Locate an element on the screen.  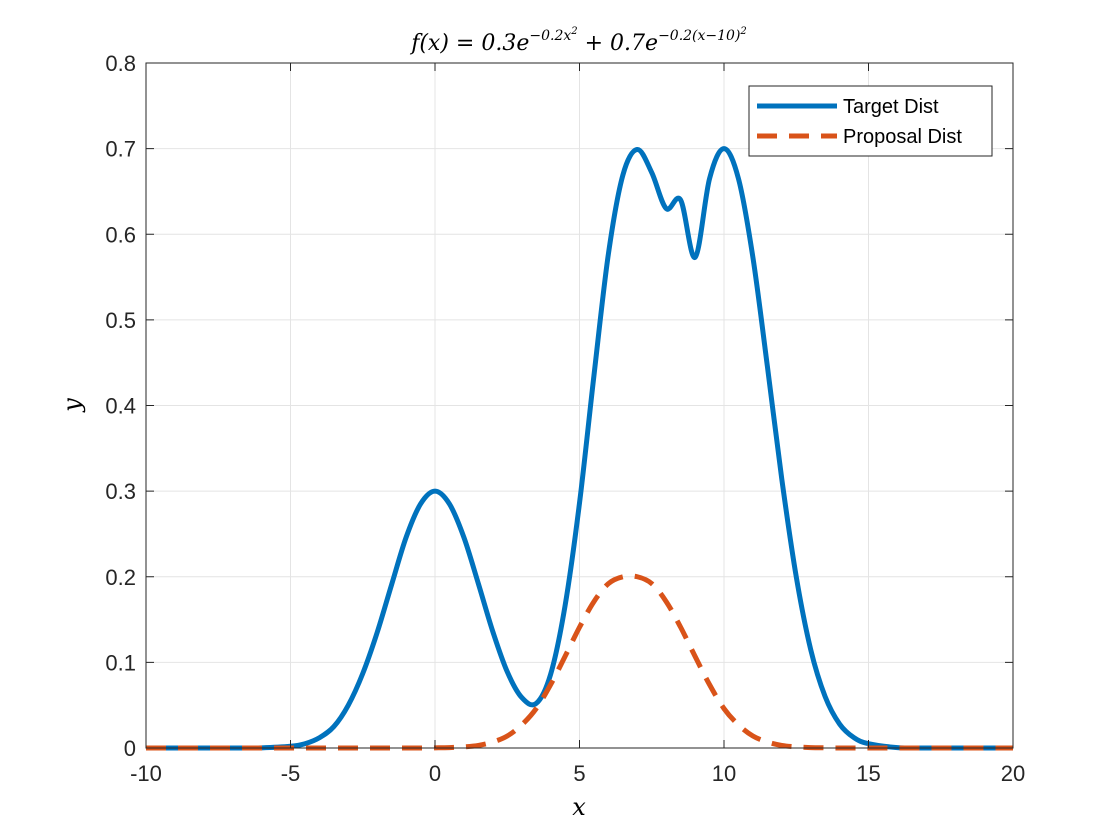
x-tick-labels: -10 -5 0 5 10 15 20 is located at coordinates (577, 773).